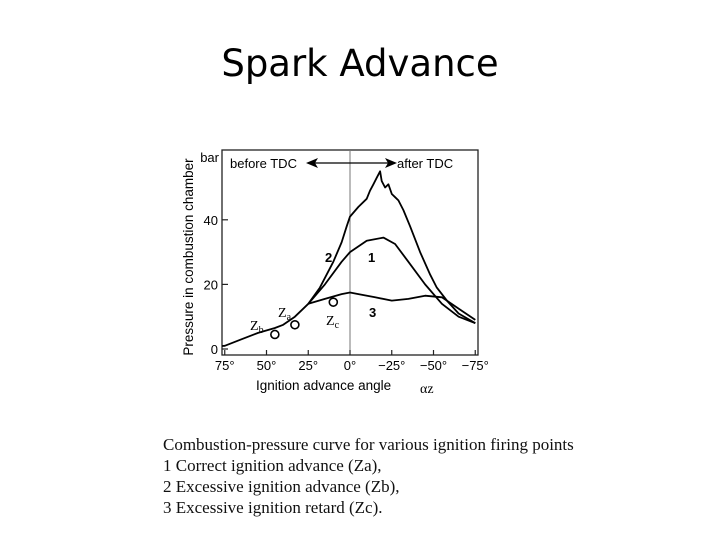 Image resolution: width=720 pixels, height=540 pixels. What do you see at coordinates (257, 327) in the screenshot?
I see `ignition-label-zb: Zb` at bounding box center [257, 327].